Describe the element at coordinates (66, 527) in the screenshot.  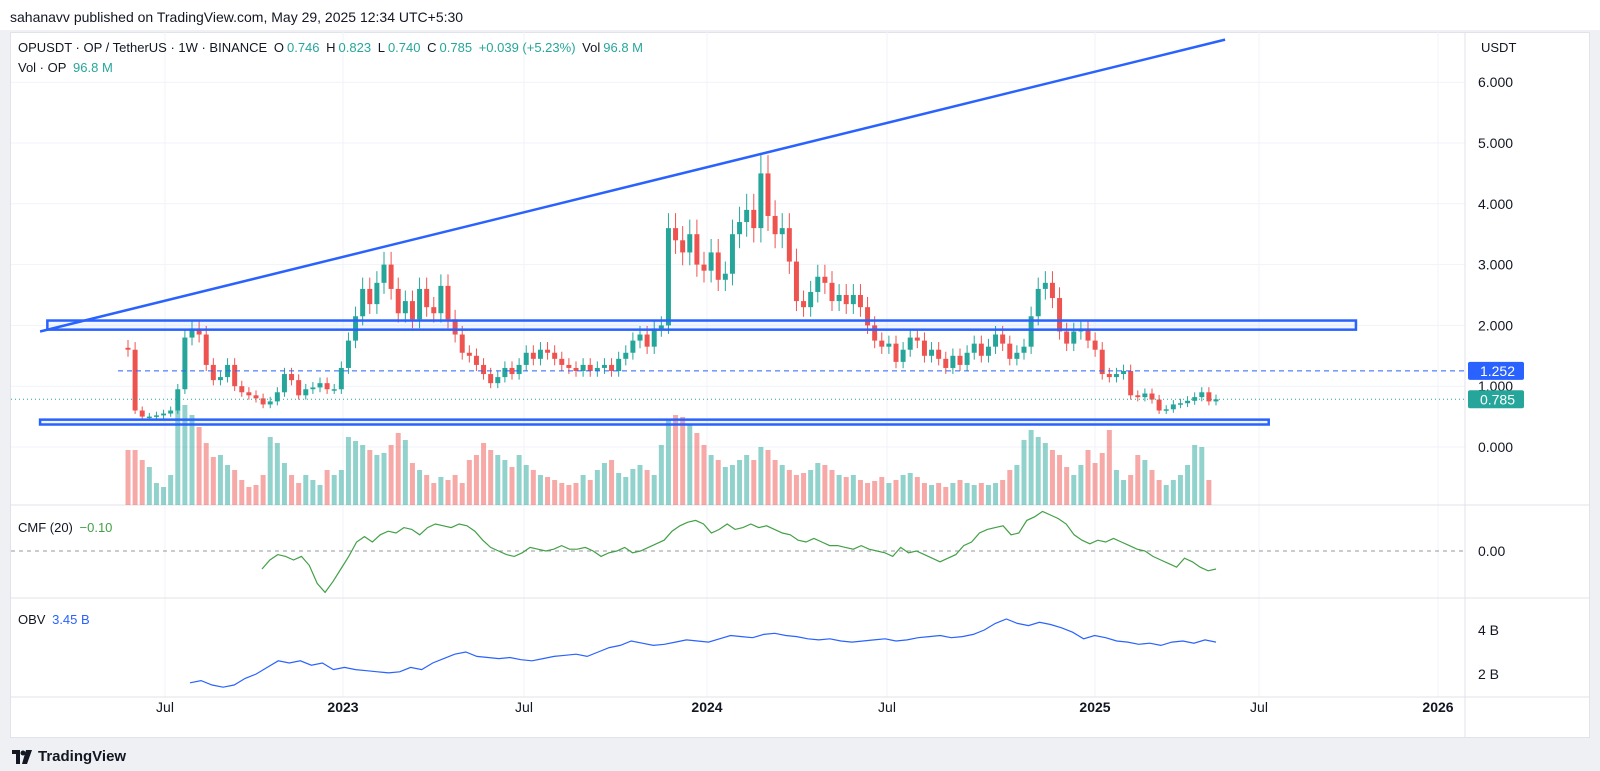
I see `cmf-legend: CMF (20) −0.10` at that location.